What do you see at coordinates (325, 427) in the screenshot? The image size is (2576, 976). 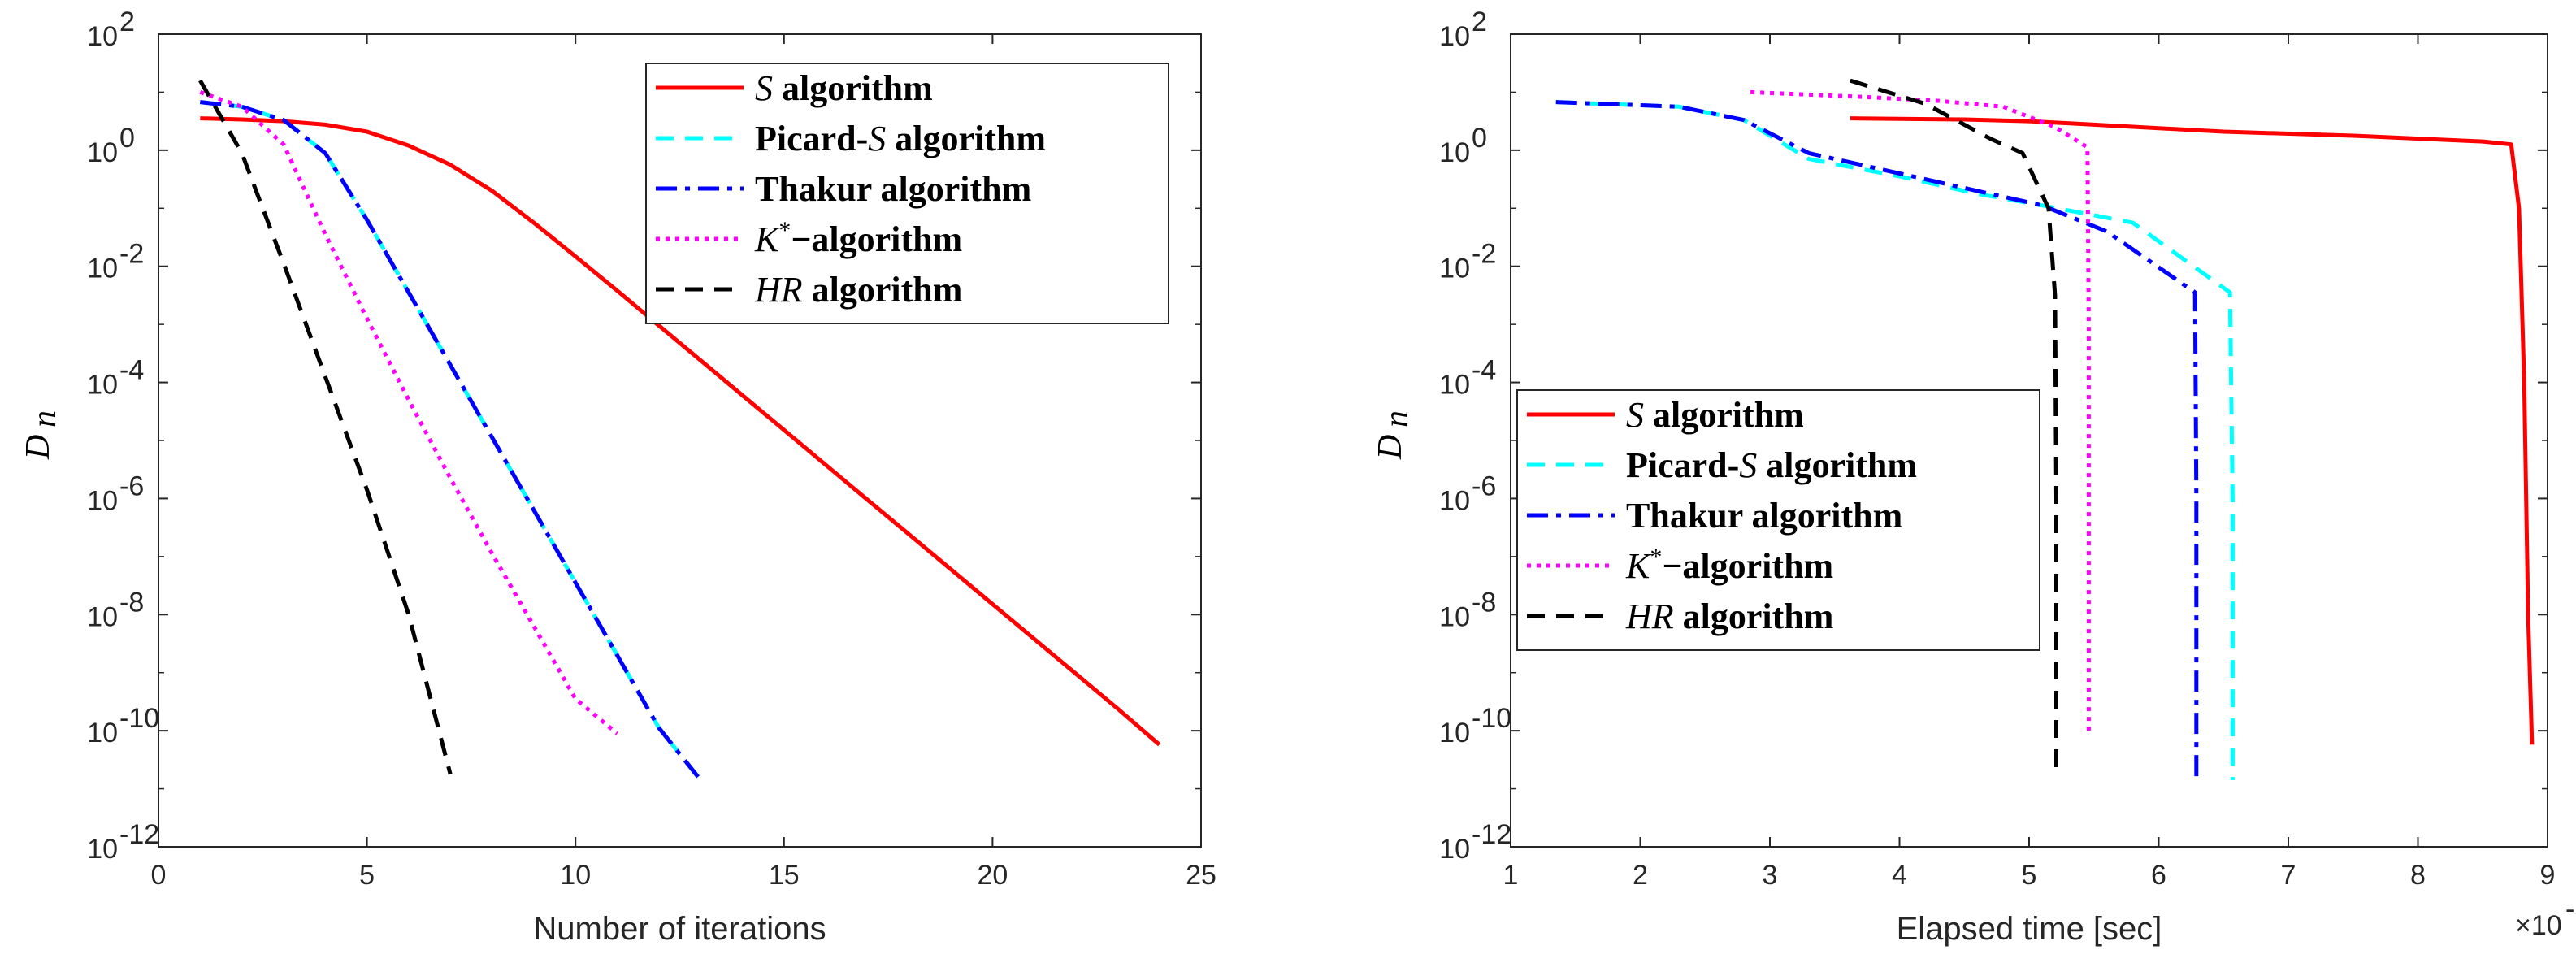 I see `series-line-hr-algorithm` at bounding box center [325, 427].